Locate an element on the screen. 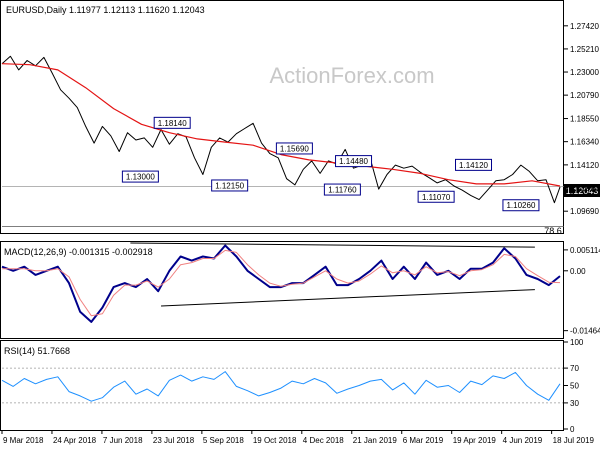  price-label-6: 1.11070 is located at coordinates (436, 197).